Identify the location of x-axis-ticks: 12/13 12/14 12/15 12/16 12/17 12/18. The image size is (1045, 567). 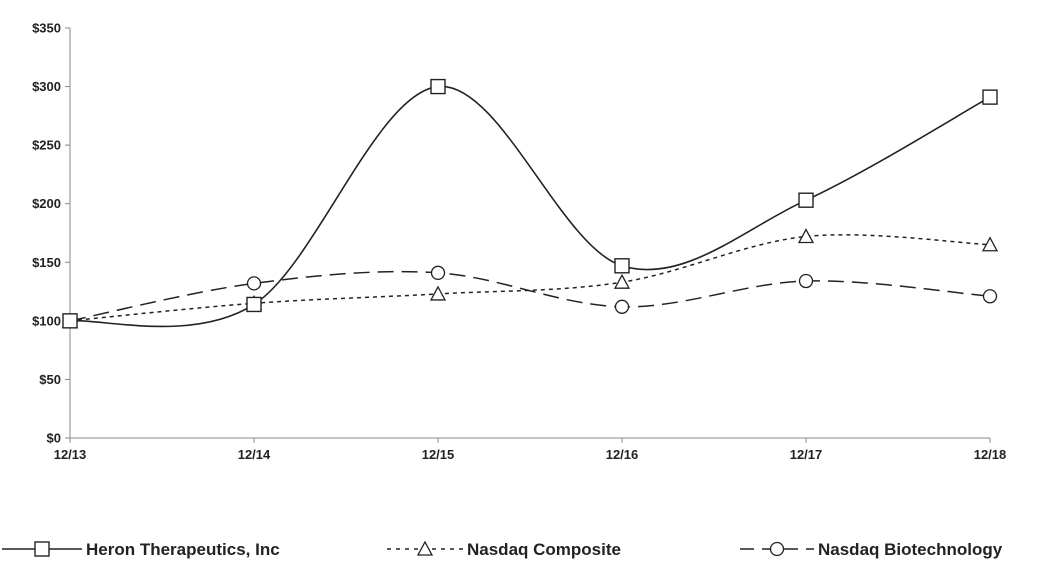
(530, 450).